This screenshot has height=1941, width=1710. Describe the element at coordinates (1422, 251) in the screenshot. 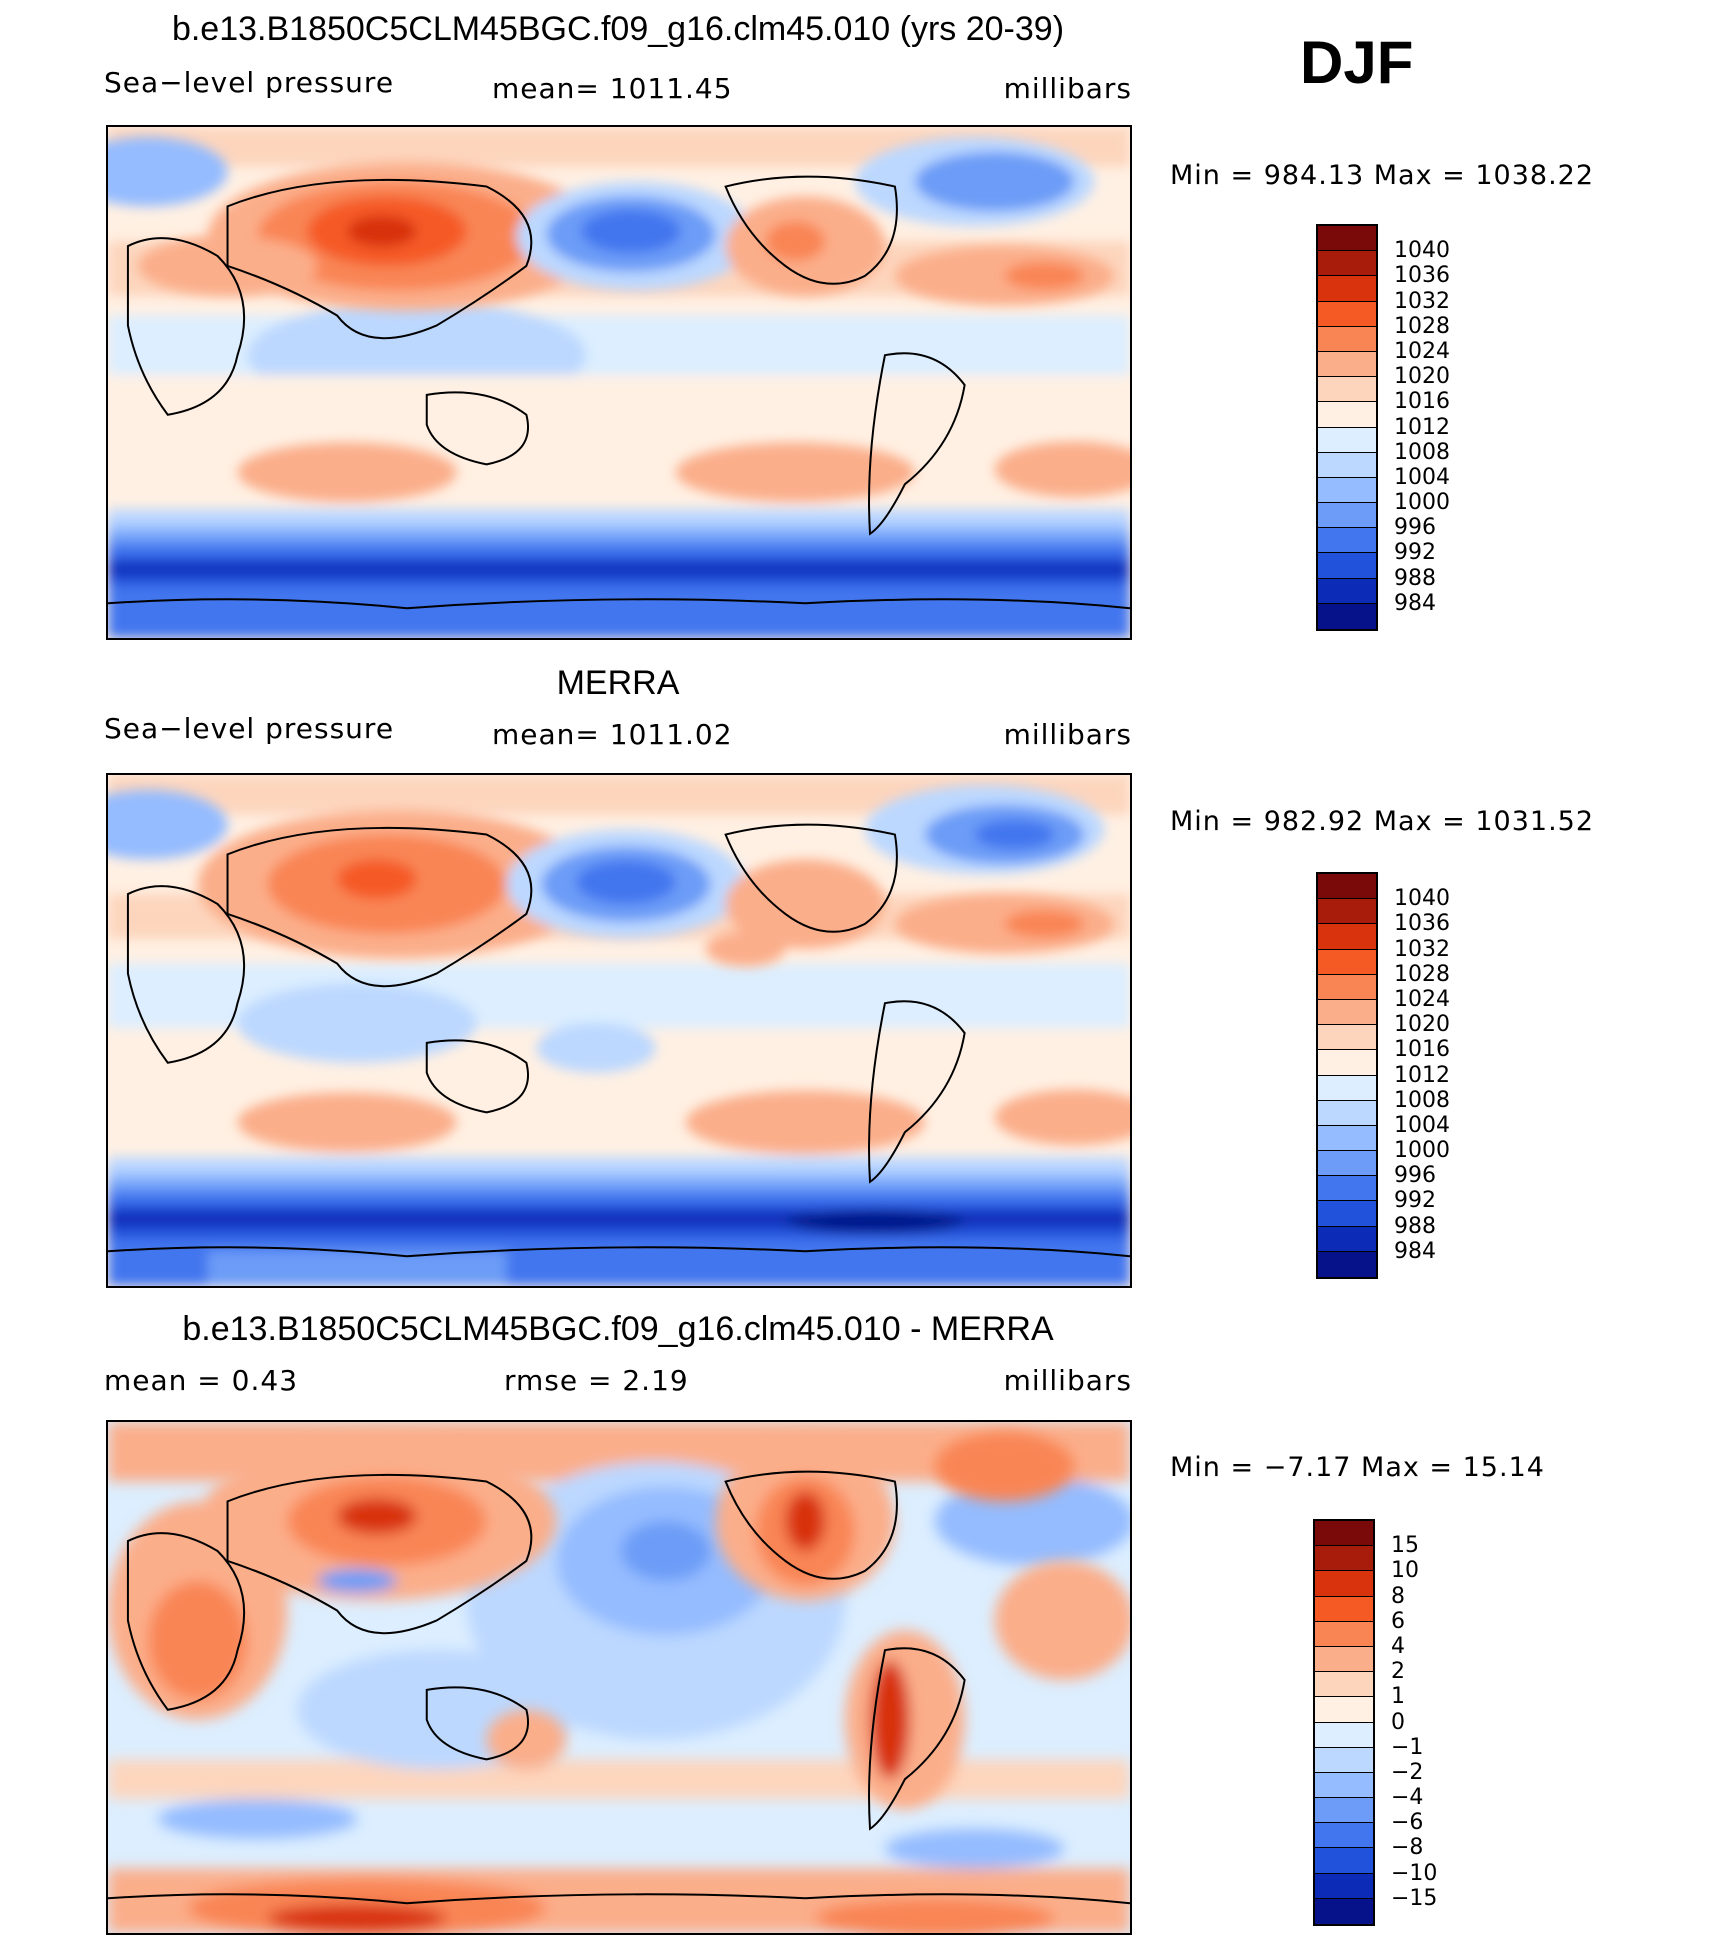

I see `colorbar-1-tick-label: 1040` at that location.